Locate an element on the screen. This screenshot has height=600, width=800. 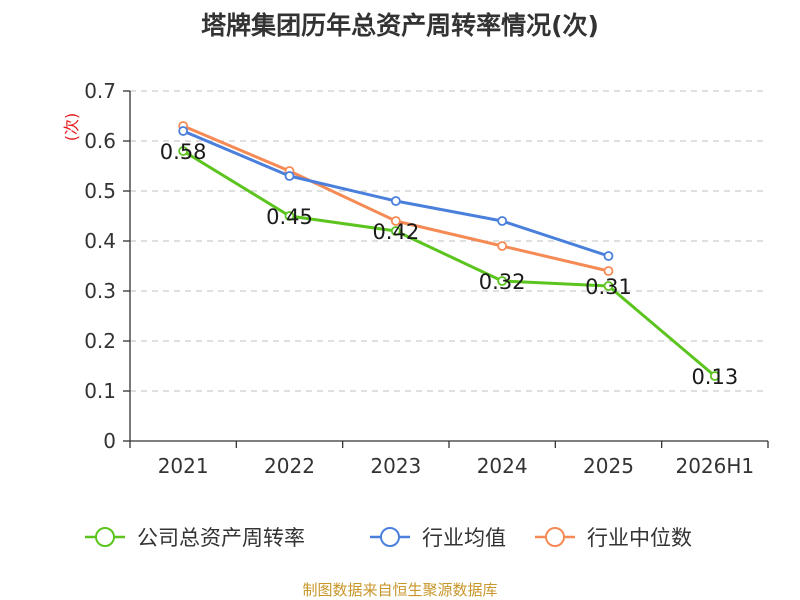
y-tick-label: 0.2 is located at coordinates (100, 341).